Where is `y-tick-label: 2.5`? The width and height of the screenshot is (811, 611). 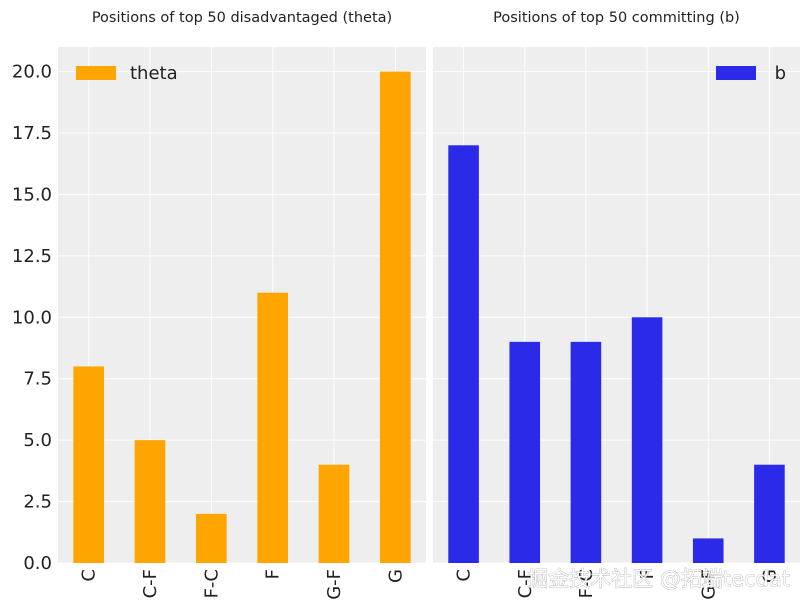 y-tick-label: 2.5 is located at coordinates (37, 502).